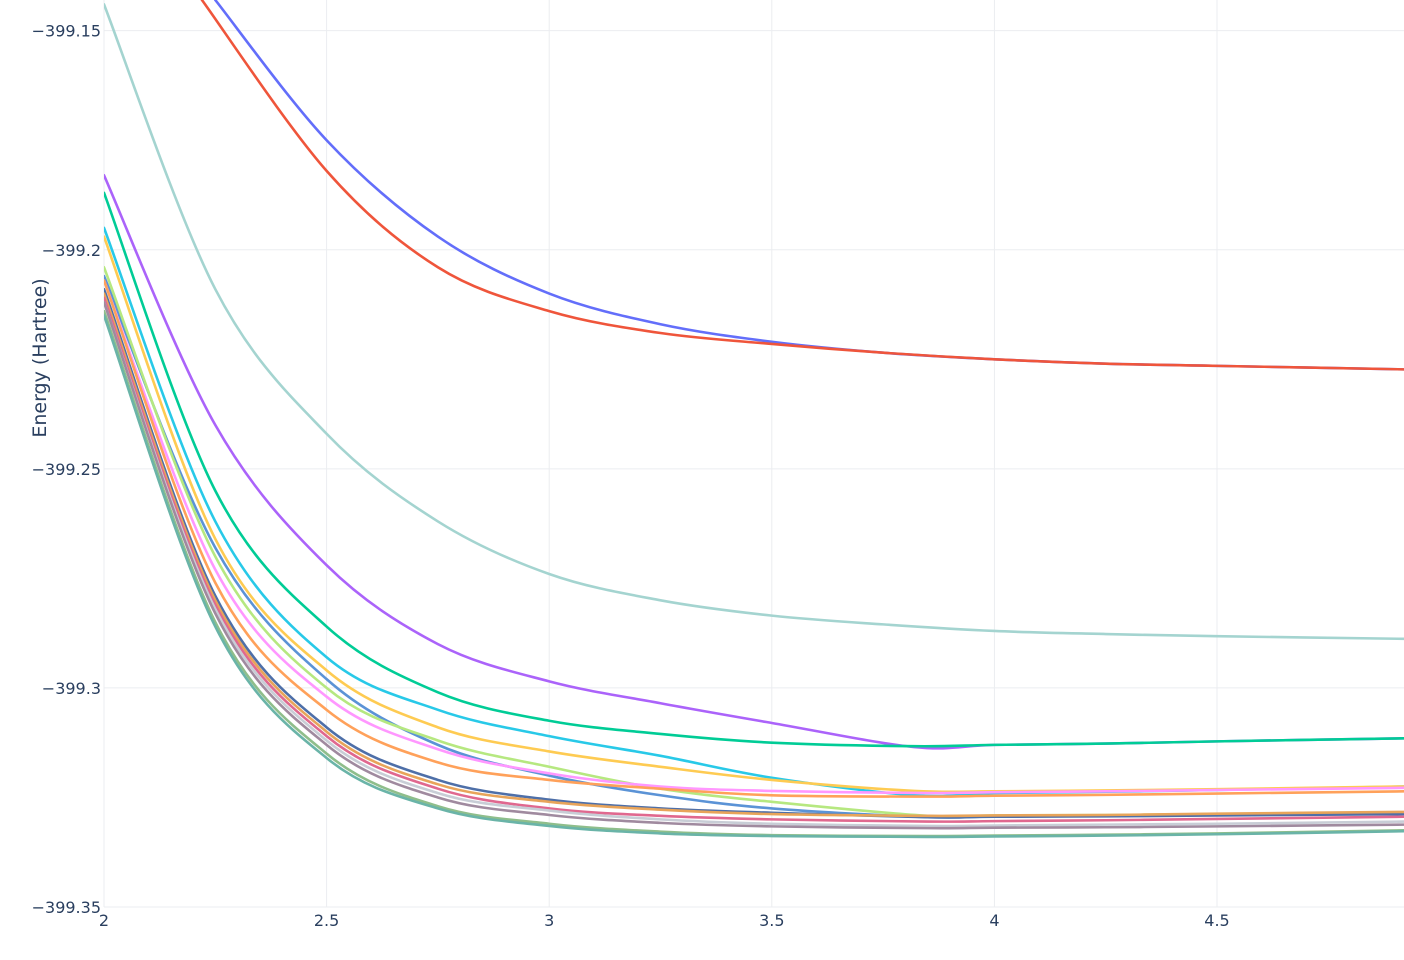 This screenshot has height=960, width=1404. I want to click on y-axis-title: Energy (Hartree), so click(40, 357).